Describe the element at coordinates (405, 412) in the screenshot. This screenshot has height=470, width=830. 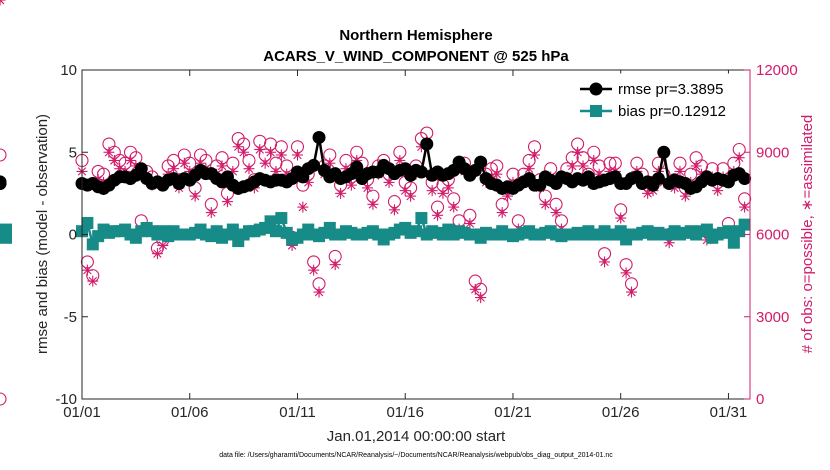
I see `x-tick-label: 01/16` at that location.